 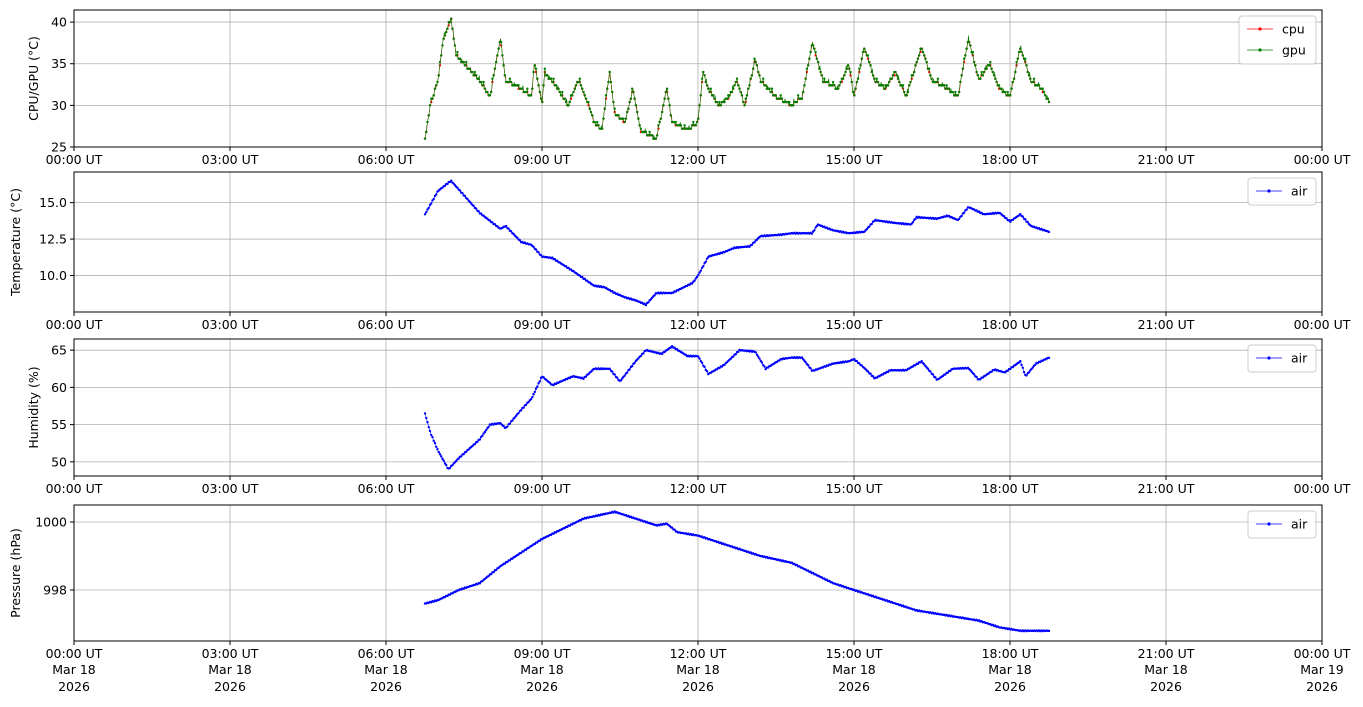 I want to click on y-axis-label: Temperature (°C), so click(x=15, y=242).